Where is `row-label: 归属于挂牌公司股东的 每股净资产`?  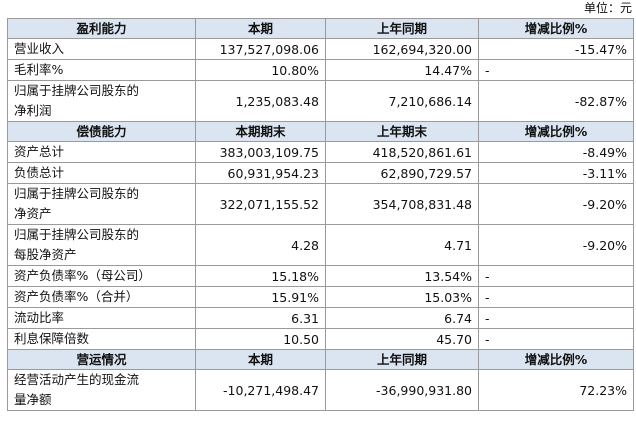
row-label: 归属于挂牌公司股东的 每股净资产 is located at coordinates (101, 245).